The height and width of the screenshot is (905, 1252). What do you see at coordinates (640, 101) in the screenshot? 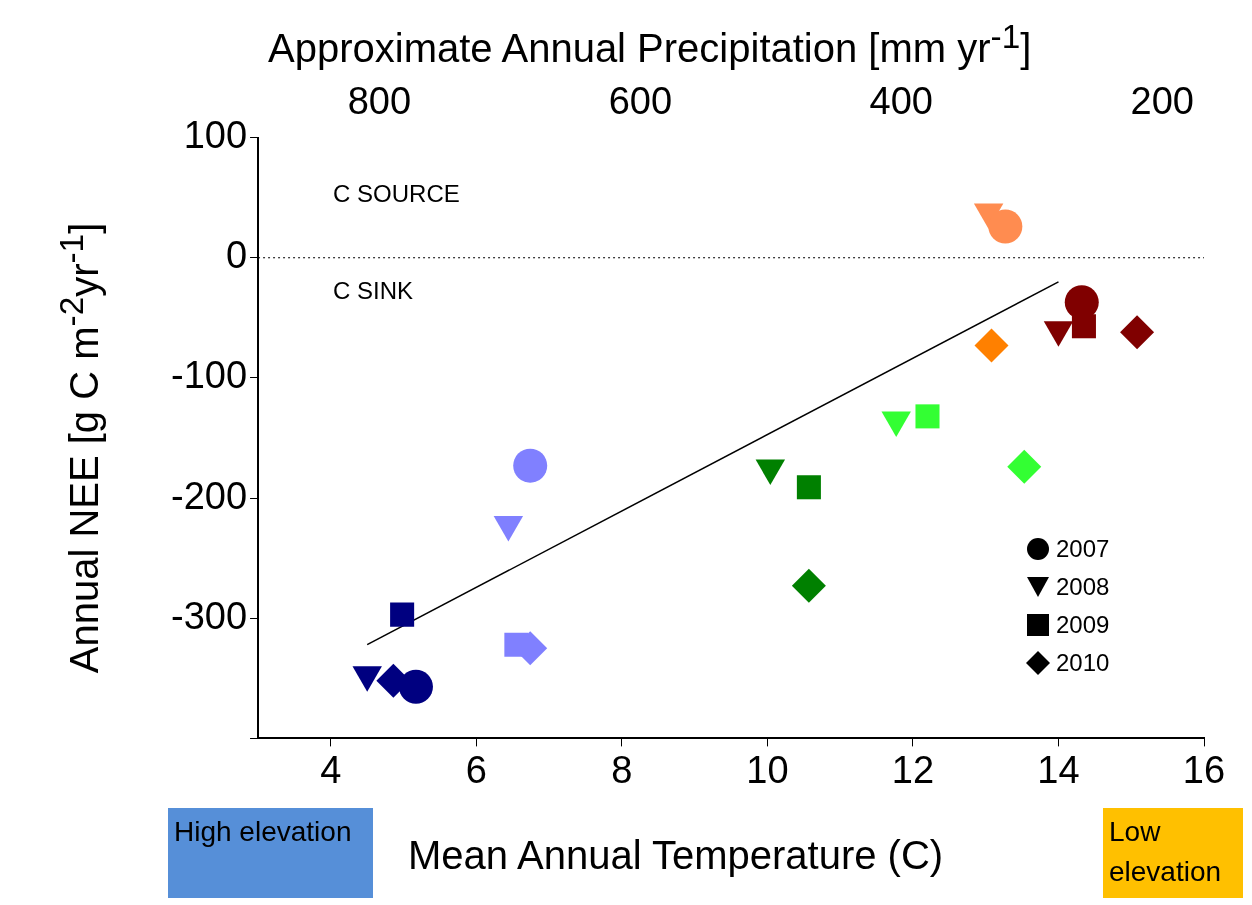
I see `x2-tick-label: 600` at bounding box center [640, 101].